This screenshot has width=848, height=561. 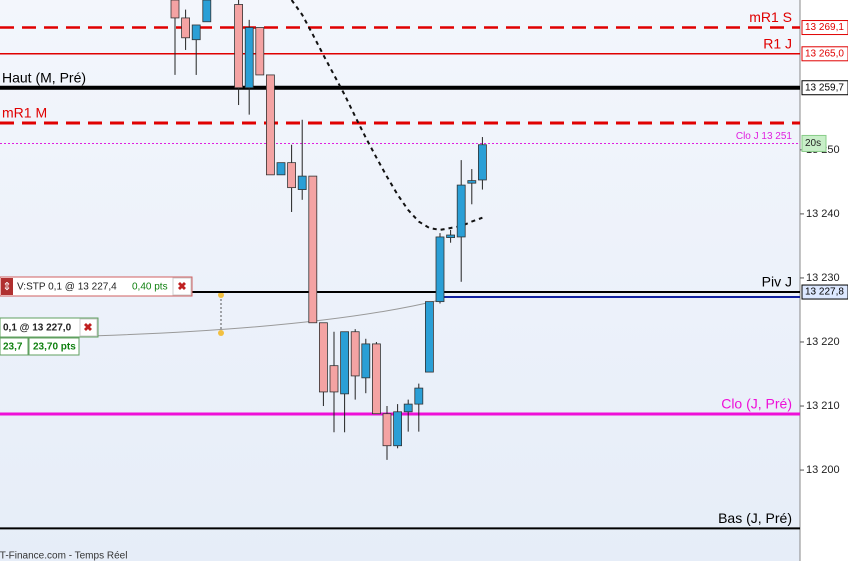 What do you see at coordinates (777, 282) in the screenshot?
I see `level-label: Piv J` at bounding box center [777, 282].